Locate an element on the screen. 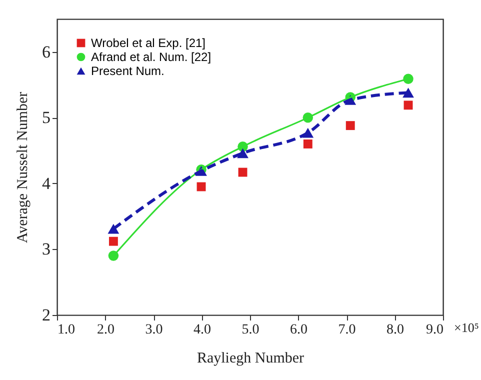 Image resolution: width=481 pixels, height=380 pixels. x-tick-label: 6.0 is located at coordinates (299, 330).